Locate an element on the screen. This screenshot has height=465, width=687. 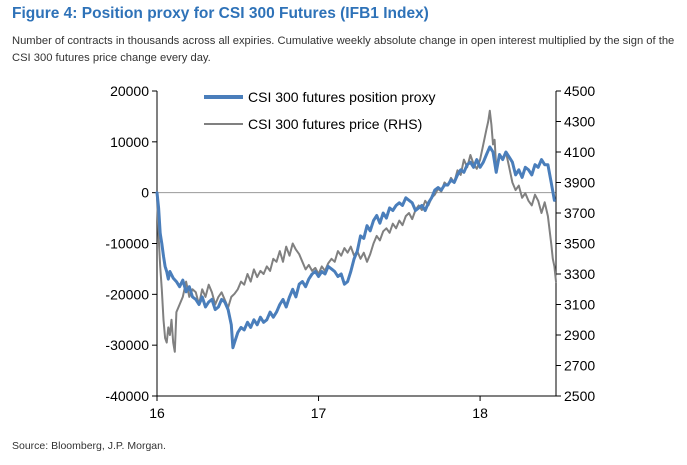
x-tick-label: 18 is located at coordinates (480, 413).